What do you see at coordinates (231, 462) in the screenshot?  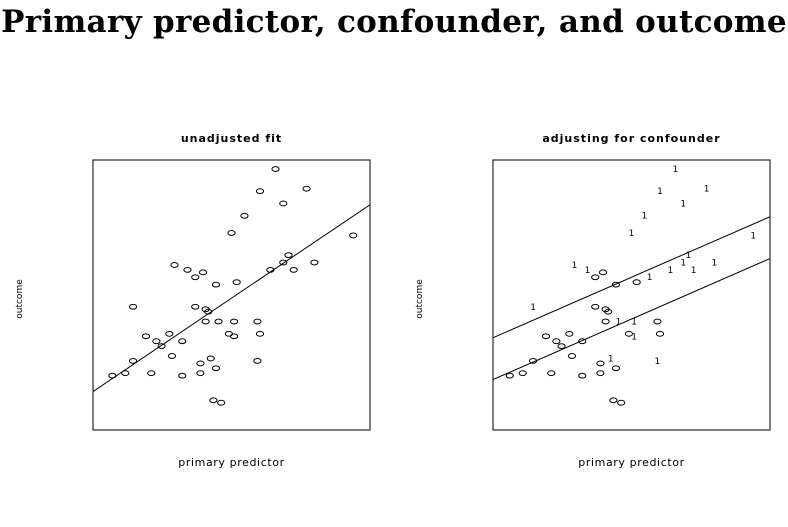 I see `x-axis-label: primary predictor` at bounding box center [231, 462].